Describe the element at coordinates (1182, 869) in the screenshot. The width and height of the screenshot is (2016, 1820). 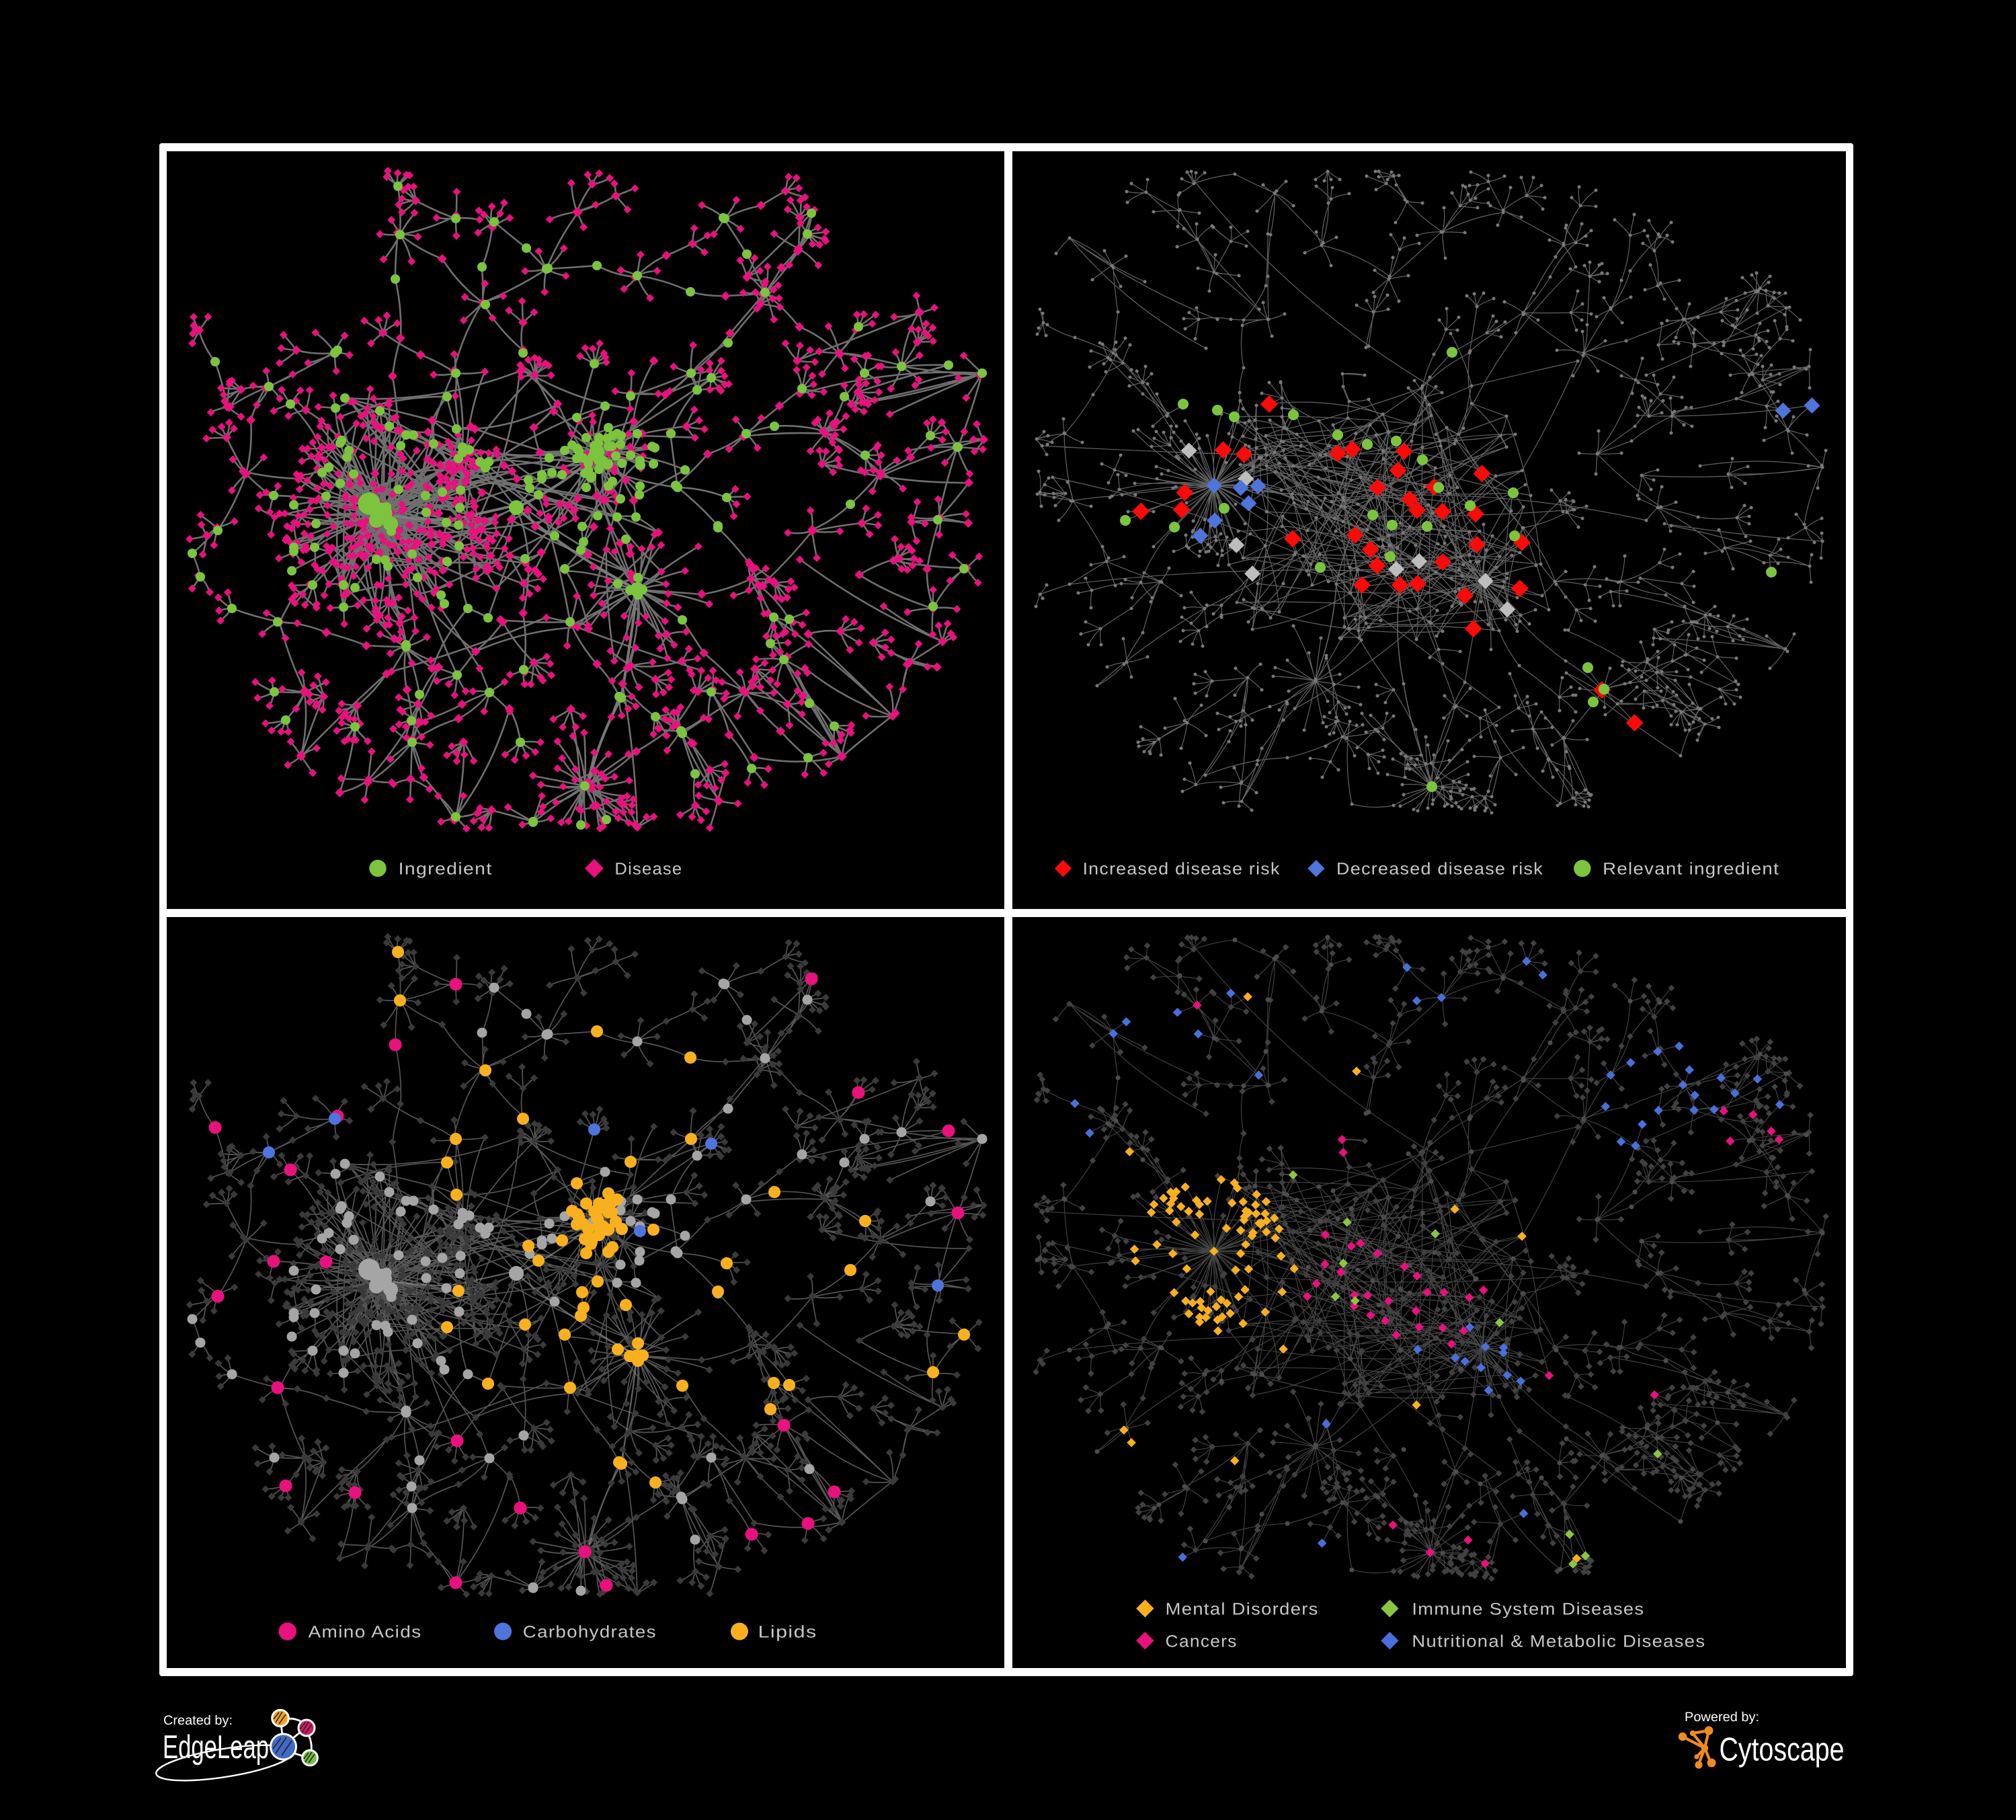
I see `svg-text: Increased disease risk` at that location.